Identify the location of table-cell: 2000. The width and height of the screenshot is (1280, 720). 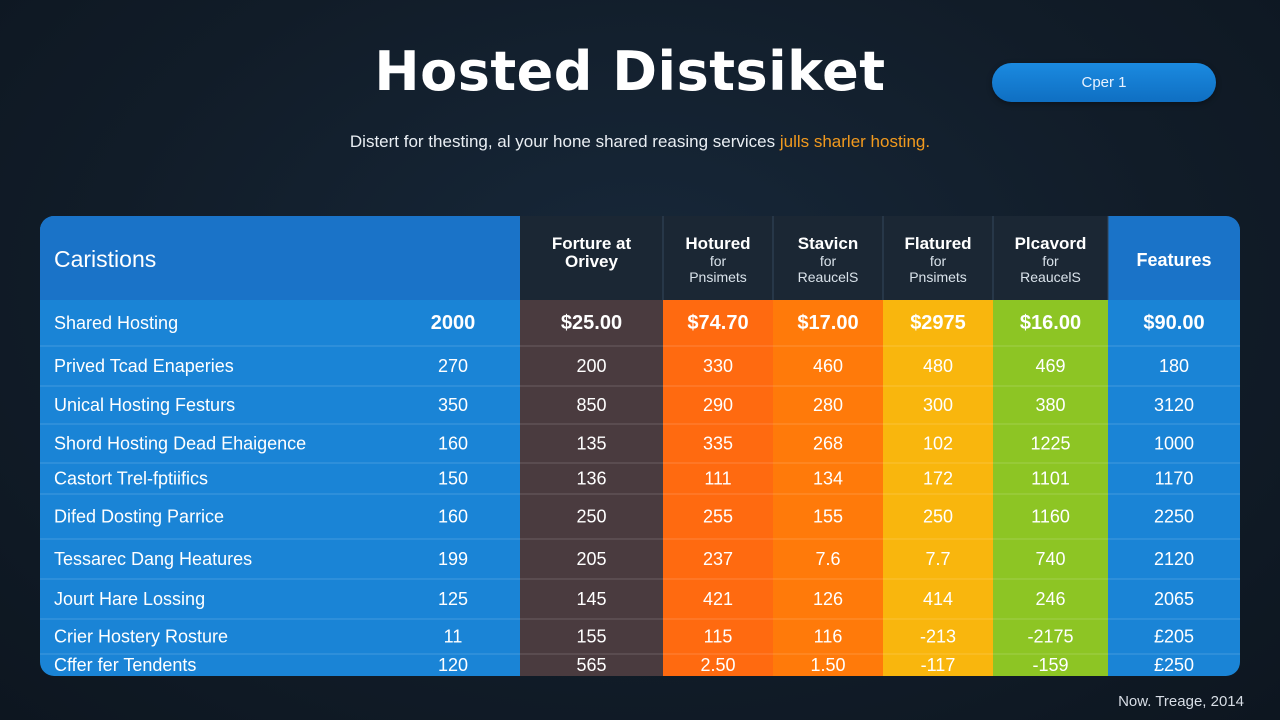
(453, 323).